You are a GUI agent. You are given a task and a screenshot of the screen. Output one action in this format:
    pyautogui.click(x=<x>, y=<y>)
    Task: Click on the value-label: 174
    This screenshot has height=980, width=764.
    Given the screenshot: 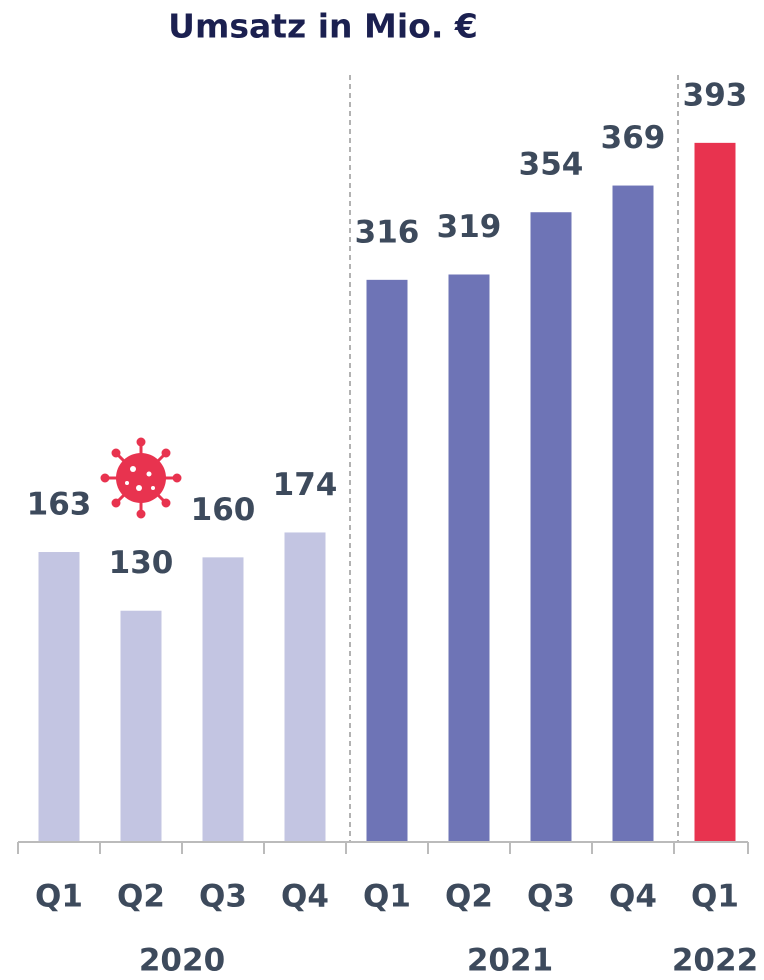 What is the action you would take?
    pyautogui.click(x=305, y=485)
    